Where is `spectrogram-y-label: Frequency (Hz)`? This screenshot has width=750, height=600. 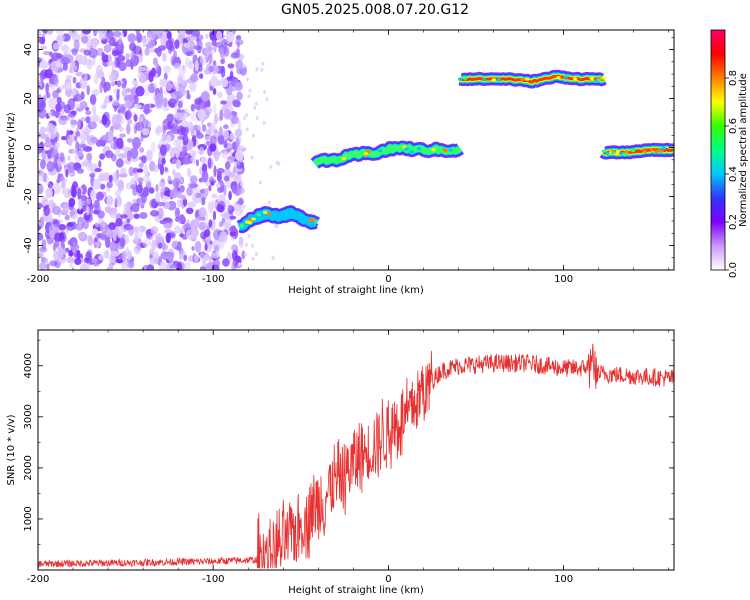
spectrogram-y-label: Frequency (Hz) is located at coordinates (11, 150).